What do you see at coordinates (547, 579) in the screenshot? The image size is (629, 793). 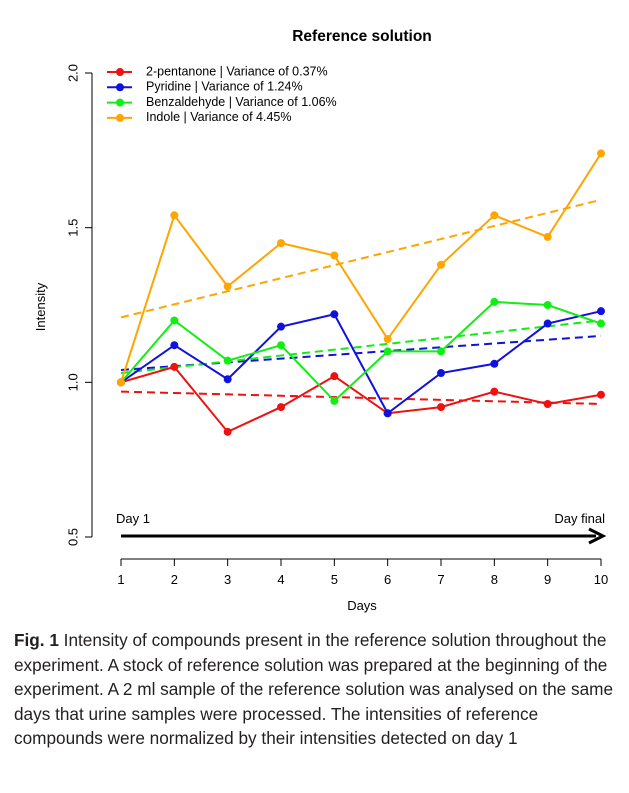 I see `x-tick-label: 9` at bounding box center [547, 579].